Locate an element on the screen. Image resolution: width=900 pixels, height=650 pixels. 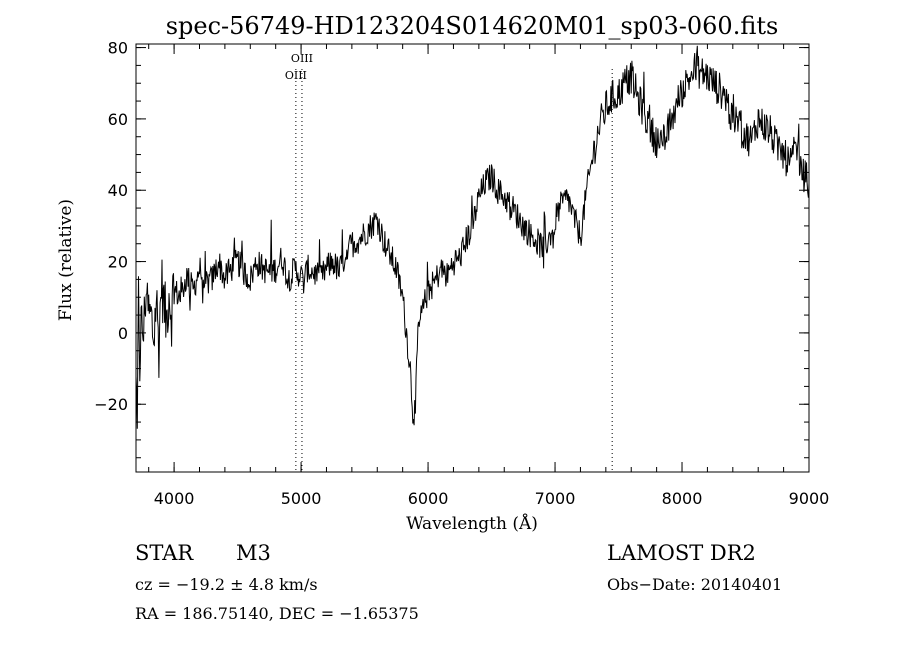
coordinates-text: RA = 186.75140, DEC = −1.65375 is located at coordinates (277, 613).